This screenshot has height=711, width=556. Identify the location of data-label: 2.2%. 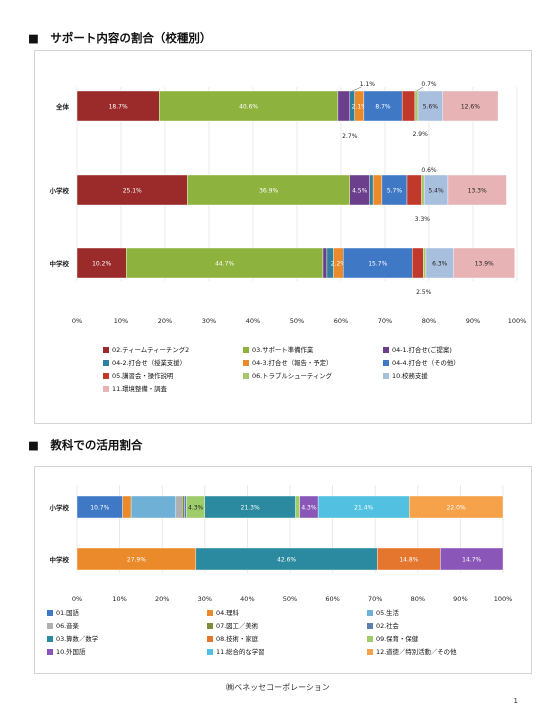
(339, 263).